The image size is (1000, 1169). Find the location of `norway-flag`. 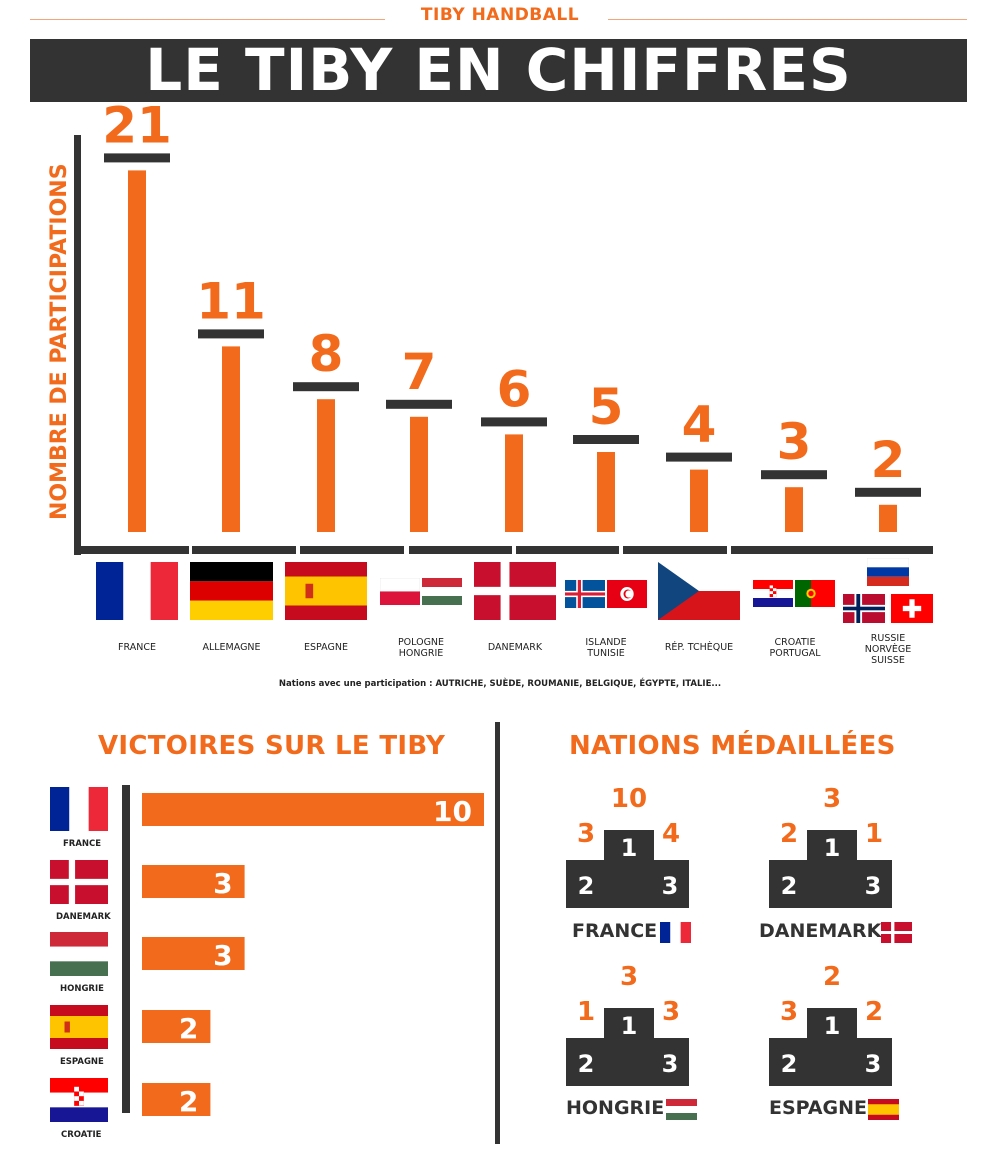

norway-flag is located at coordinates (864, 608).